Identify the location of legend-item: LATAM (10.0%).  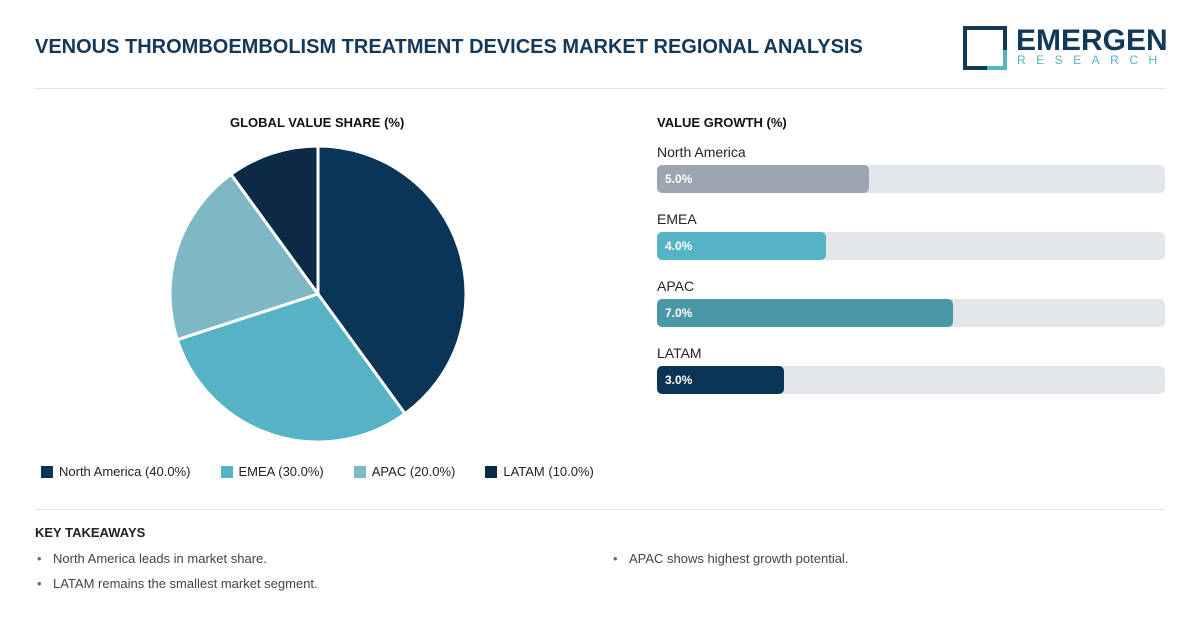
(539, 471).